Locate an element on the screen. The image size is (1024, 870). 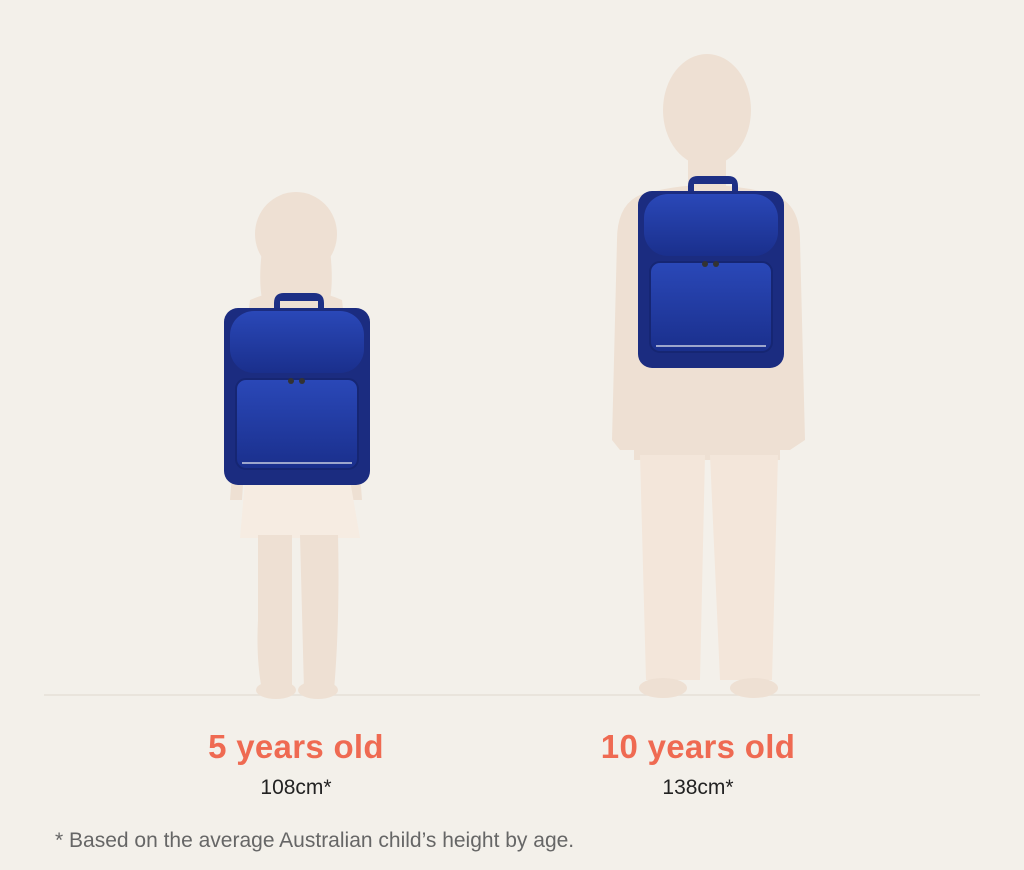
height-label-10: 138cm* is located at coordinates (698, 787).